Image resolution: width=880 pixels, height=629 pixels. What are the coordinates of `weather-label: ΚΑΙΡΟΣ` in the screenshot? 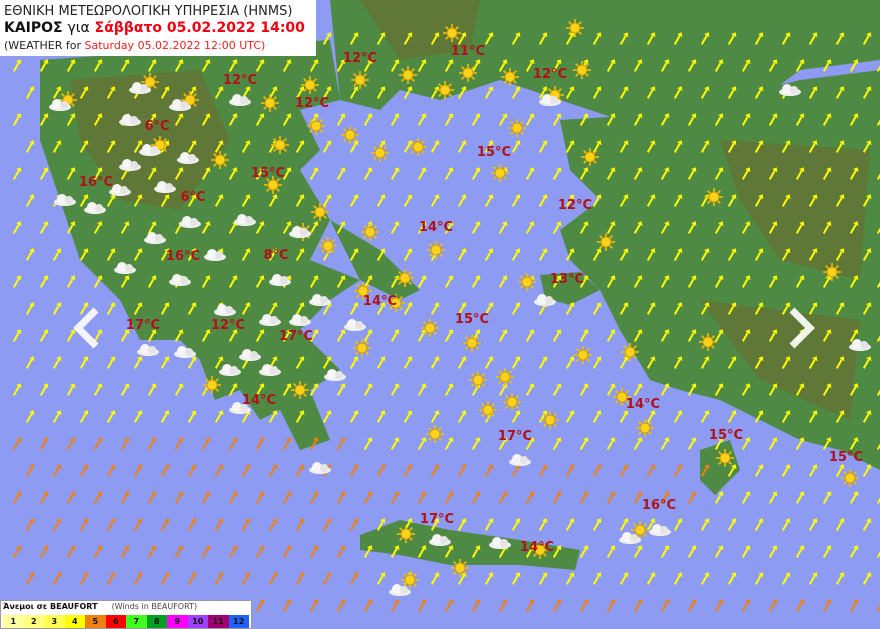 It's located at (33, 28).